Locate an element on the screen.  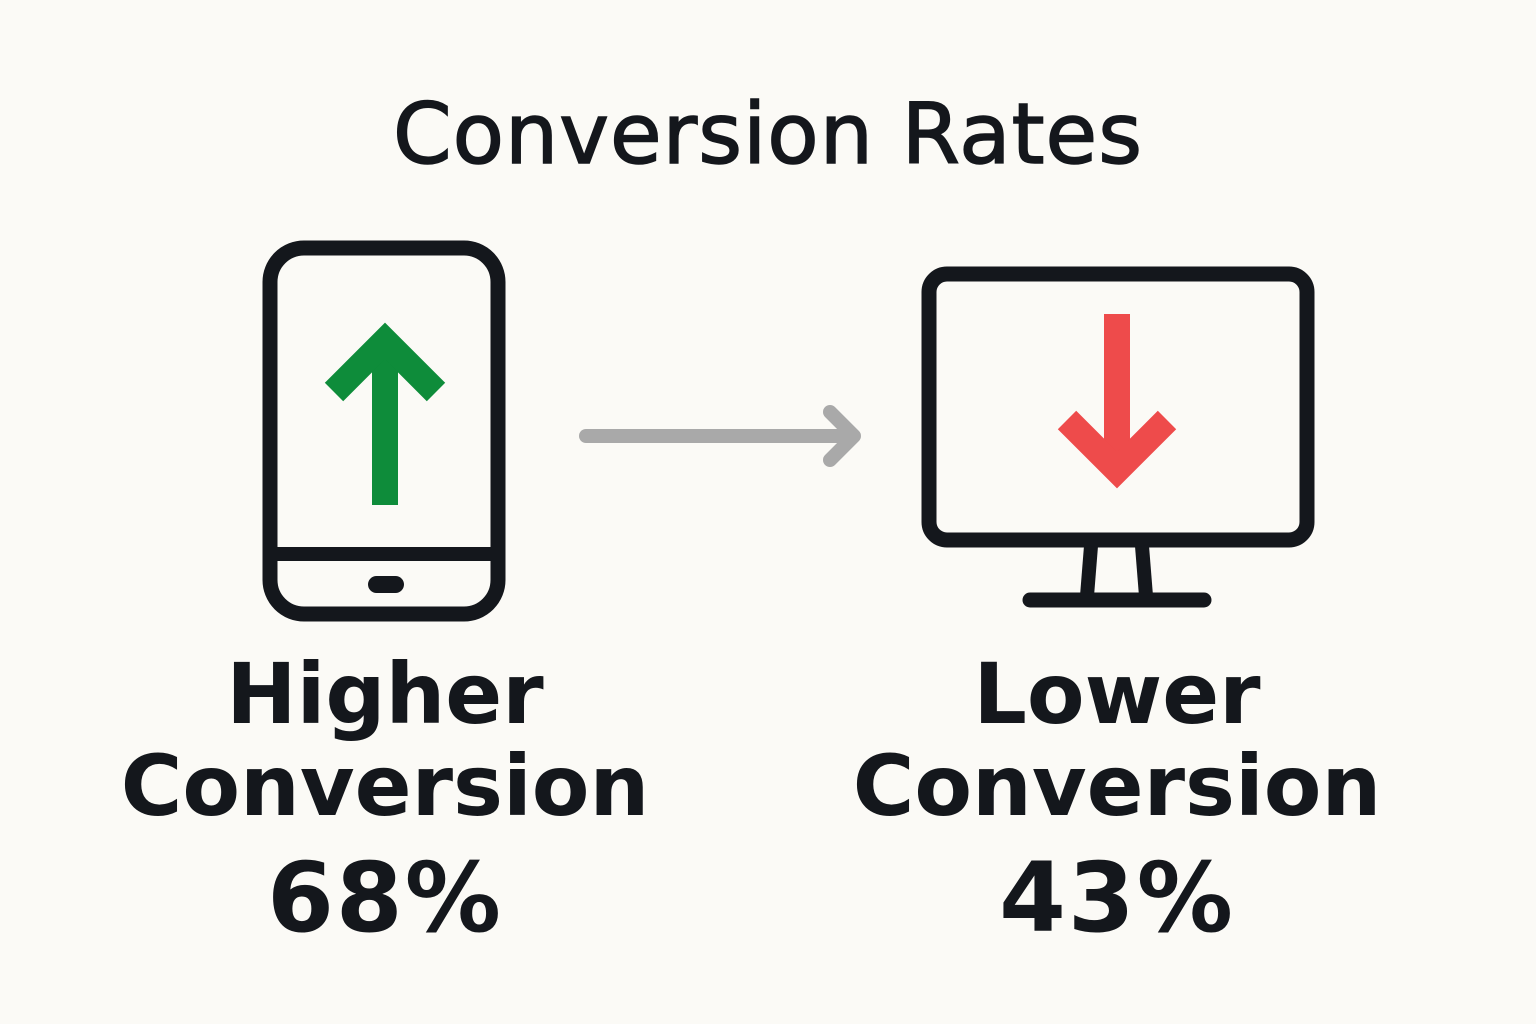
arrow-up-icon is located at coordinates (385, 413).